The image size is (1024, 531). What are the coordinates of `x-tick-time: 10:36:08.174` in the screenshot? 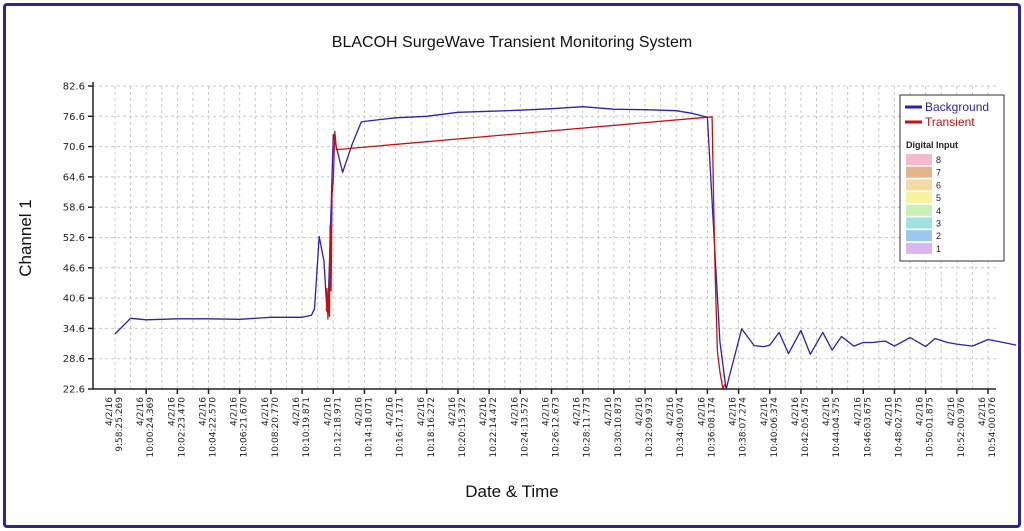 It's located at (712, 427).